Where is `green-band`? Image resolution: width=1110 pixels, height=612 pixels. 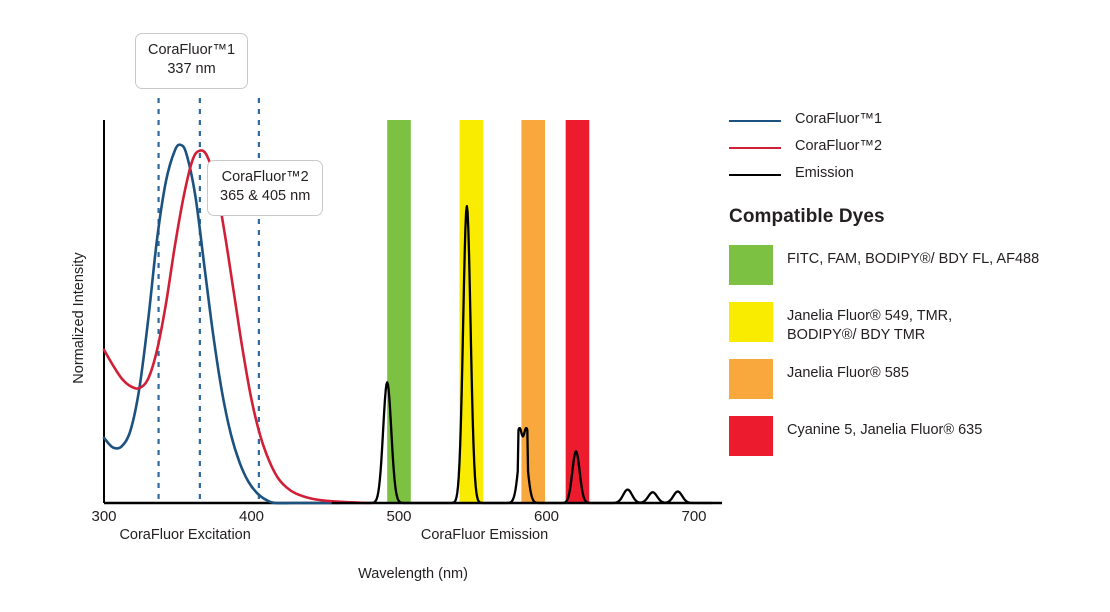 green-band is located at coordinates (399, 311).